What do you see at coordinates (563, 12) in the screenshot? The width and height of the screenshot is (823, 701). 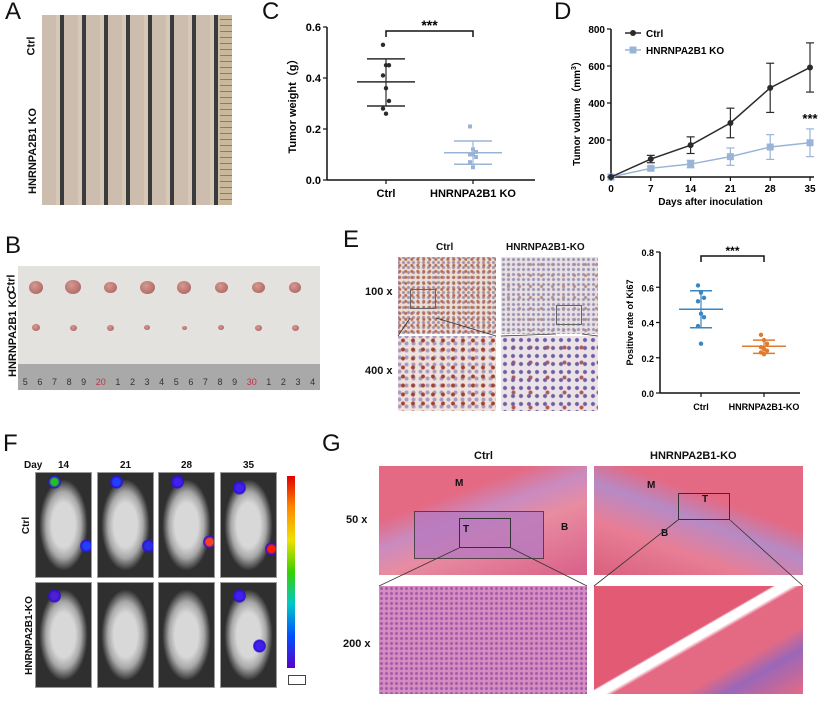 I see `panel-label-d: D` at bounding box center [563, 12].